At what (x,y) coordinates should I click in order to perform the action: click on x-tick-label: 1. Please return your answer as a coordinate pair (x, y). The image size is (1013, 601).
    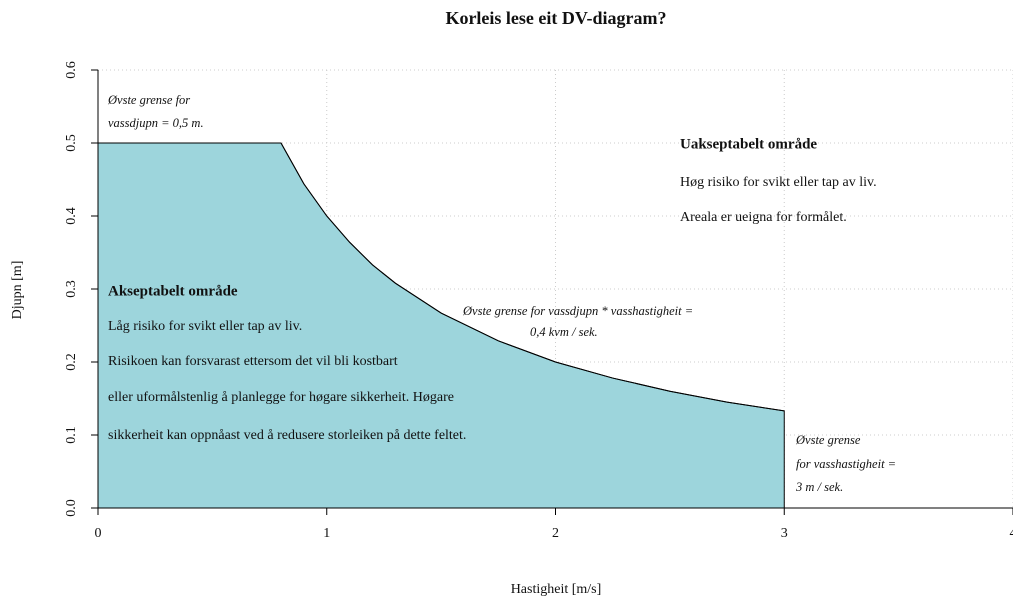
    Looking at the image, I should click on (326, 533).